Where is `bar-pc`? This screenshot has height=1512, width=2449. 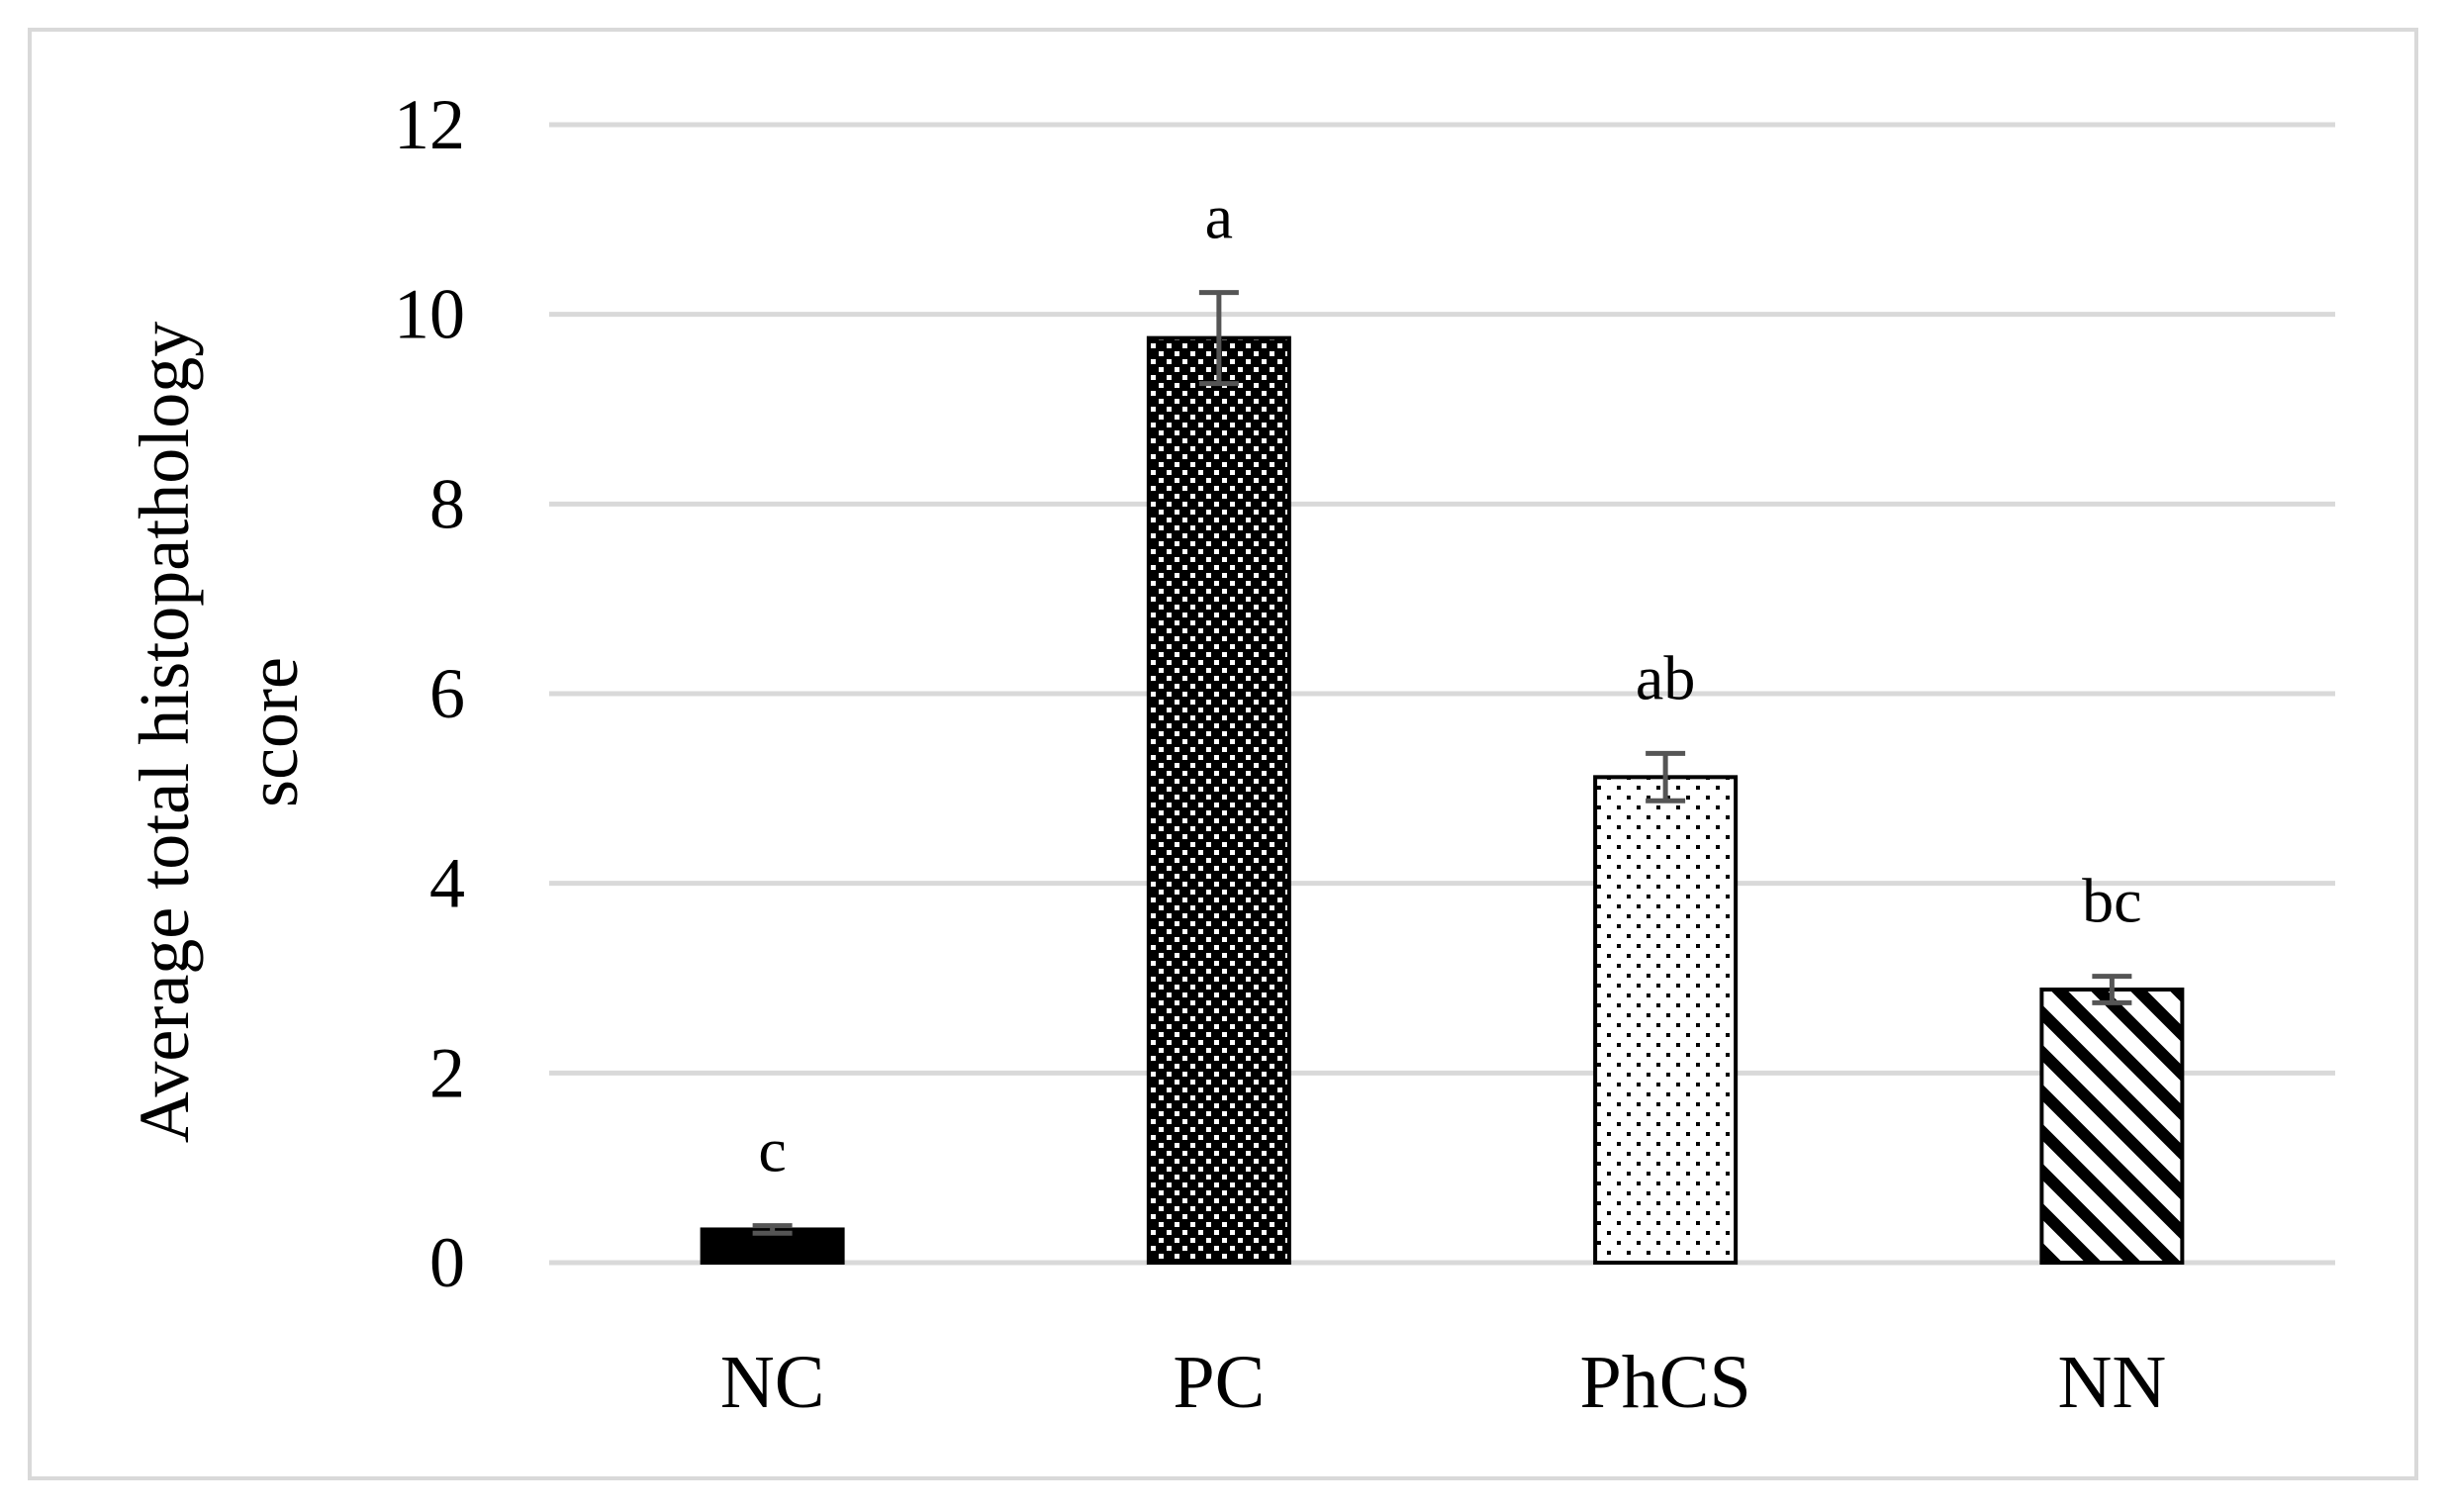
bar-pc is located at coordinates (1218, 800).